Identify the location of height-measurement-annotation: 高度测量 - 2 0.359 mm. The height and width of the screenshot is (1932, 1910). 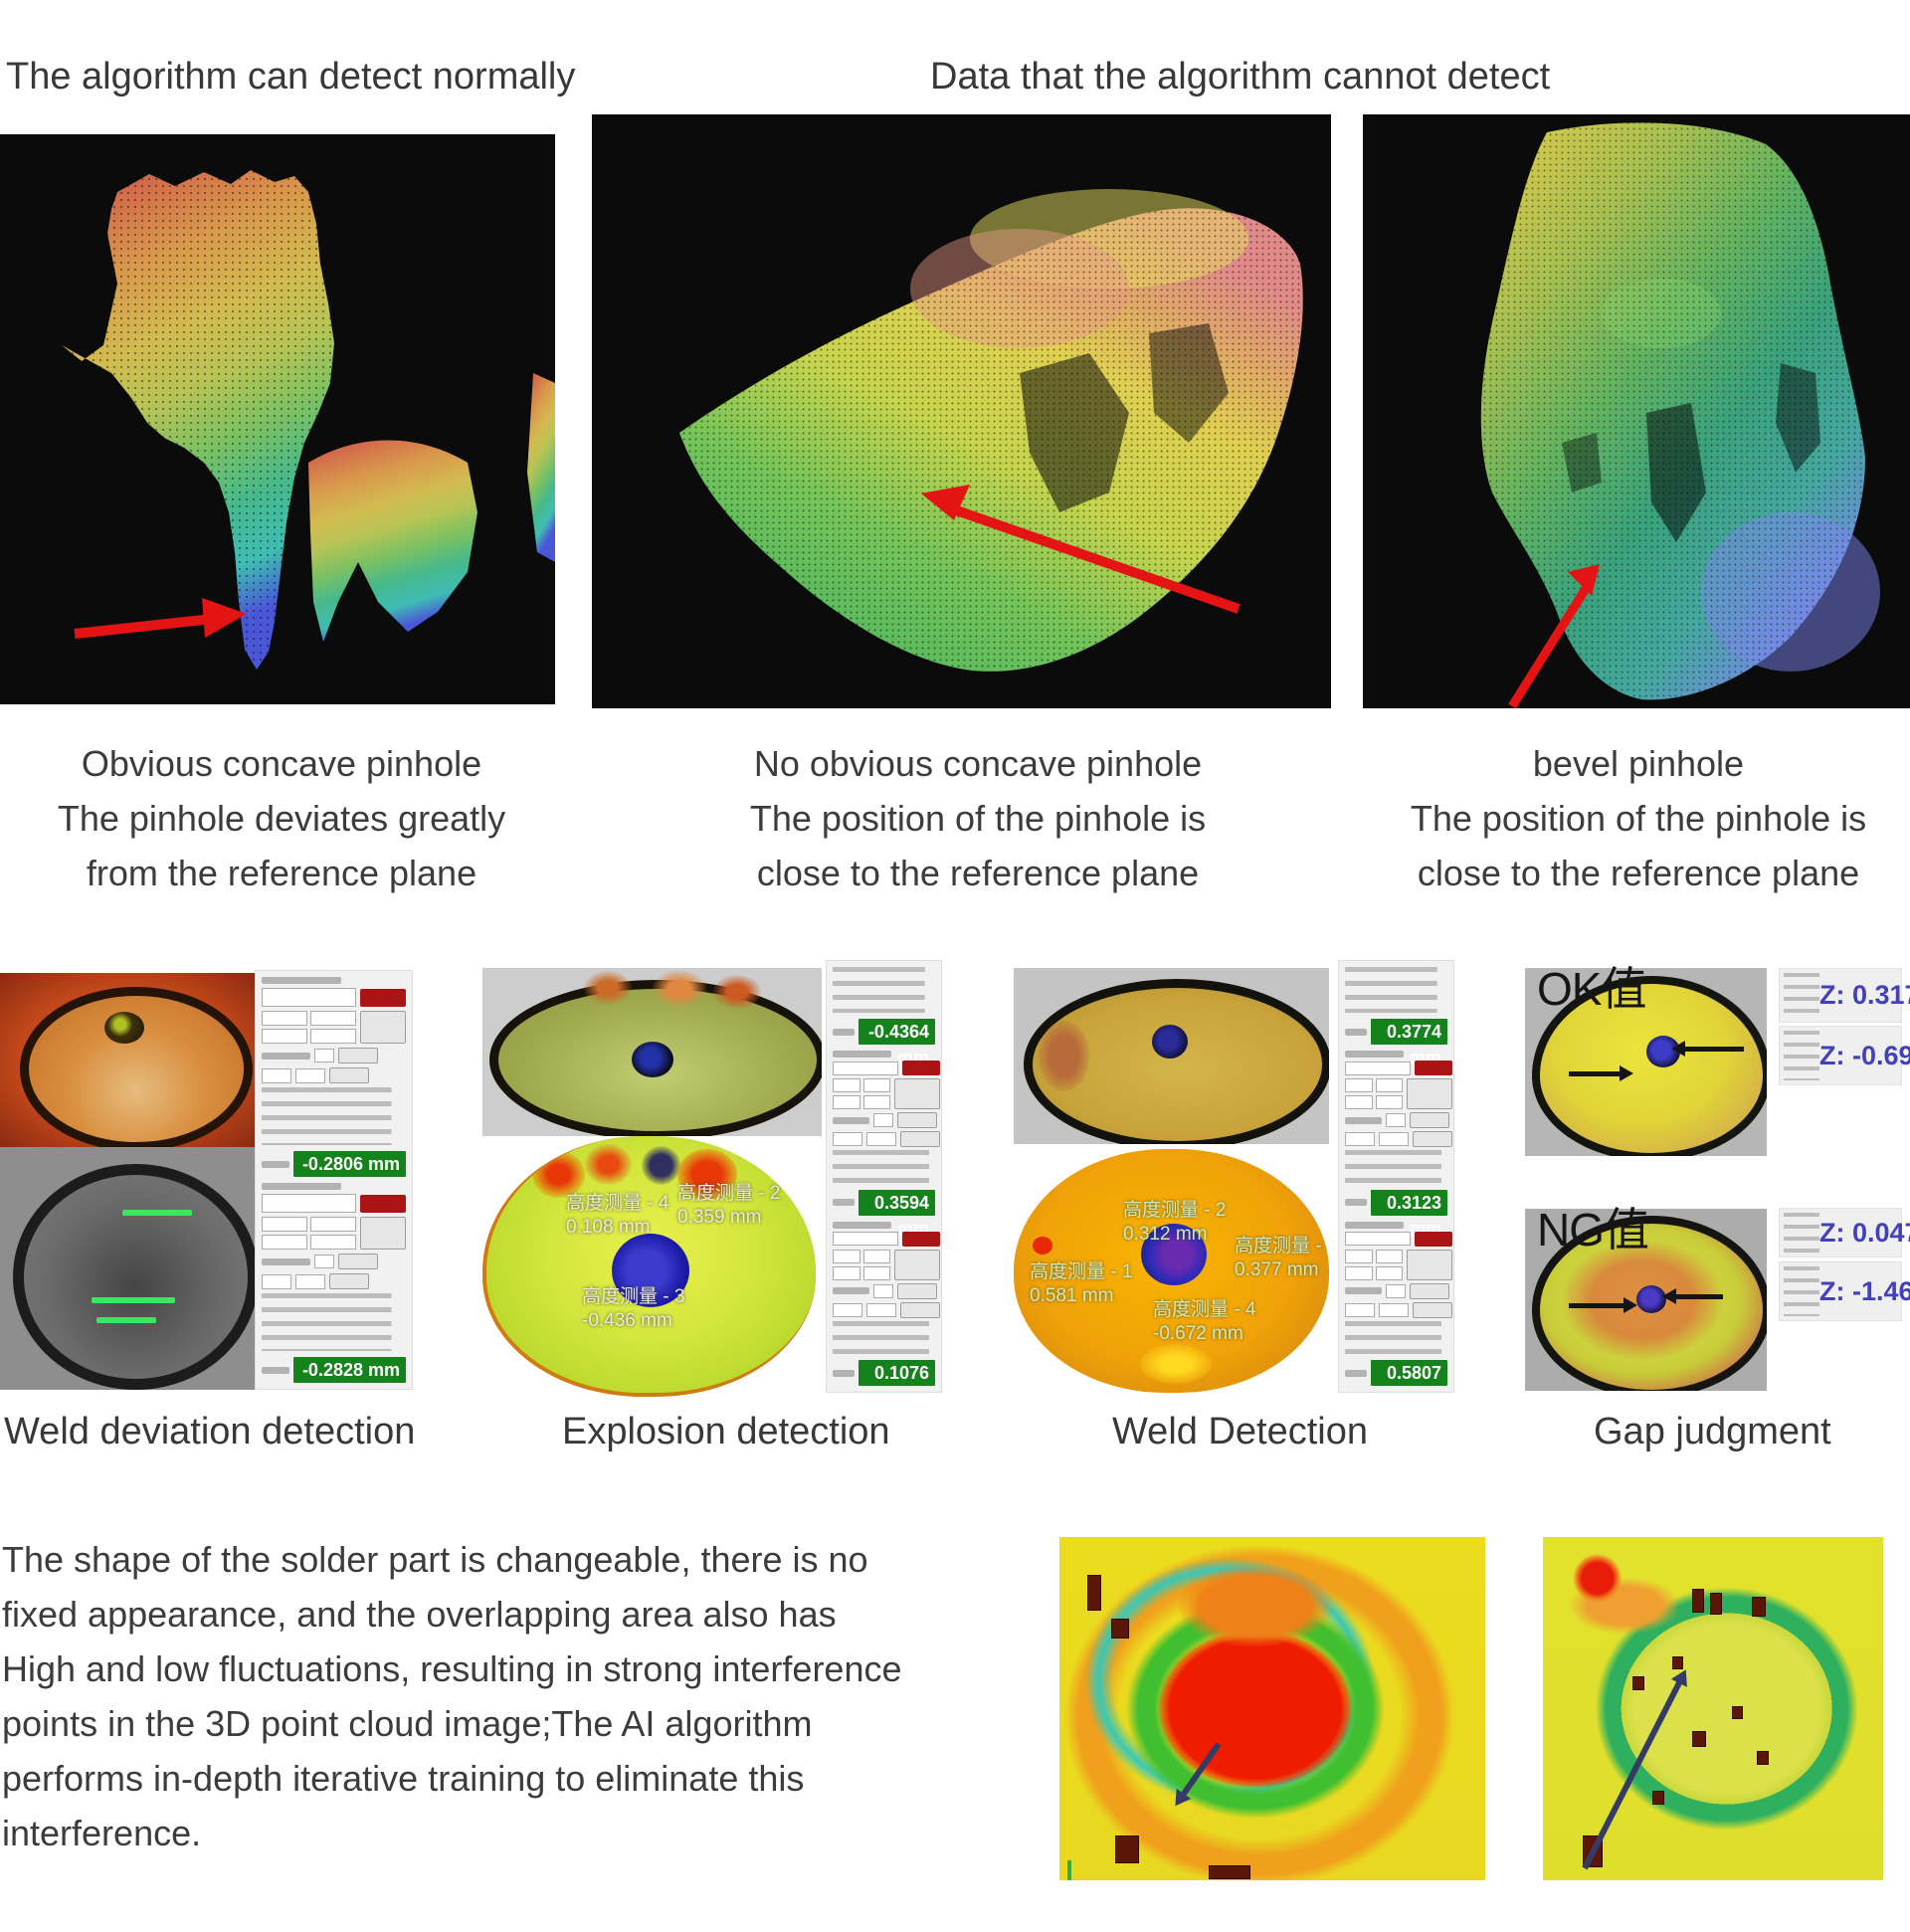
(729, 1205).